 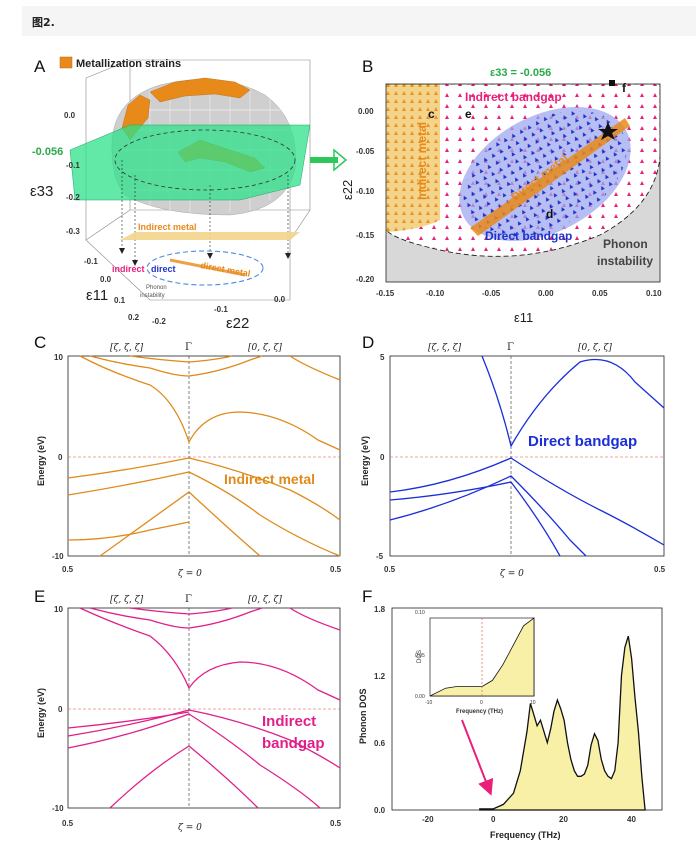 I want to click on f-inset-y-tick-0: 0.10, so click(x=420, y=613).